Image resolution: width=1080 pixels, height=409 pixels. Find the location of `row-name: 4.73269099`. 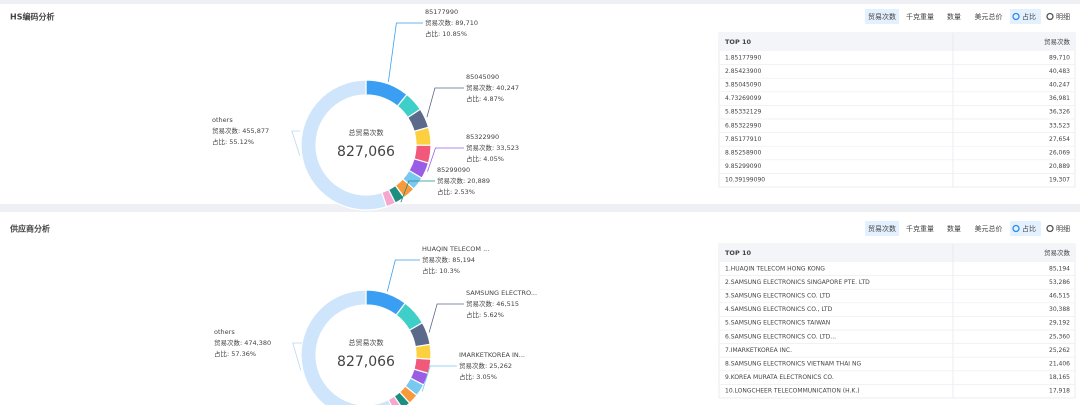

row-name: 4.73269099 is located at coordinates (743, 98).